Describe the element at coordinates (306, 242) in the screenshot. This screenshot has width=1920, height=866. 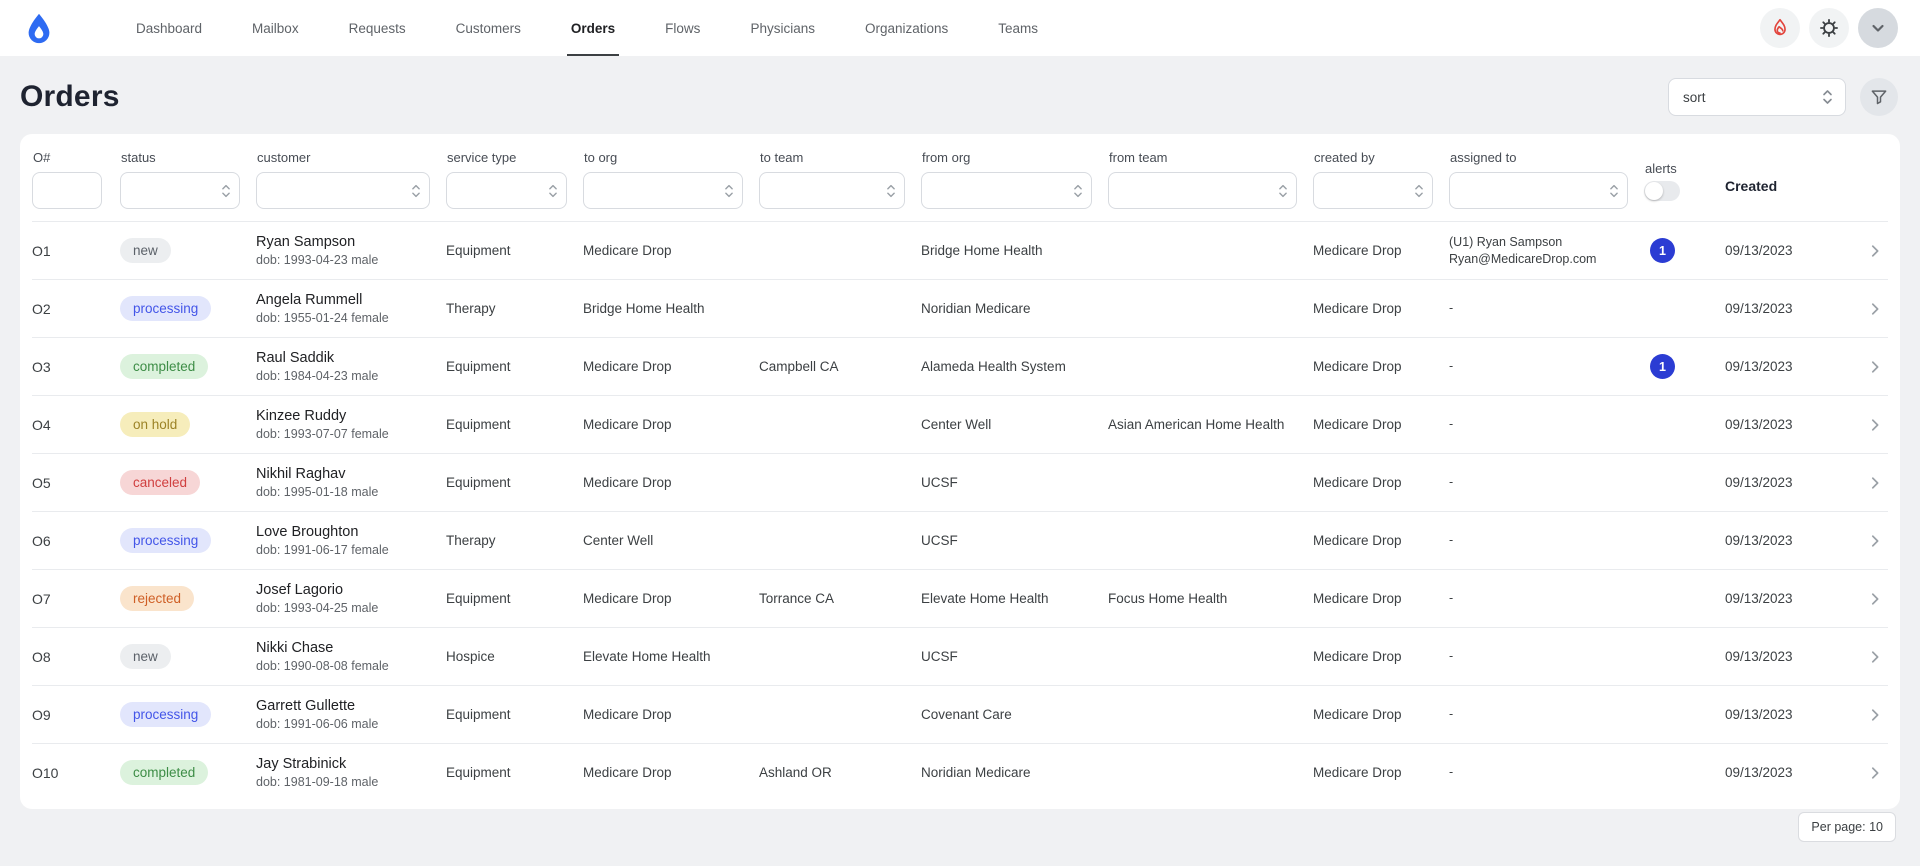
I see `customer-name: Ryan Sampson` at that location.